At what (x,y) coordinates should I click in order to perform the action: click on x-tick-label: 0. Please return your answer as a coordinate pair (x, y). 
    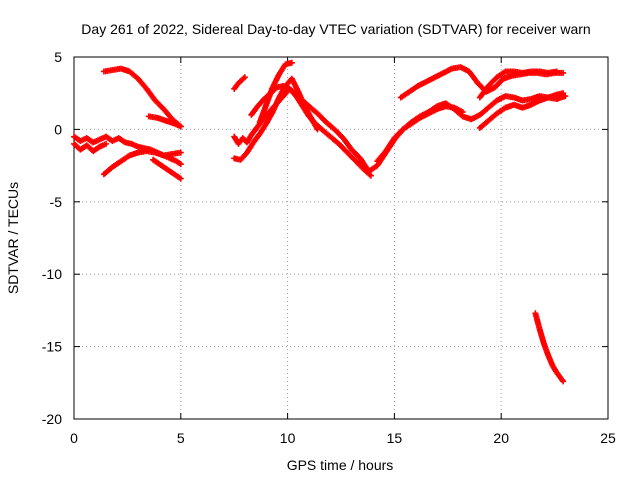
    Looking at the image, I should click on (74, 438).